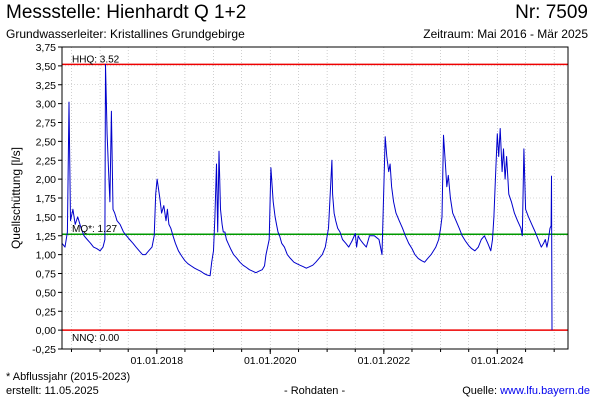  Describe the element at coordinates (96, 199) in the screenshot. I see `reference-labels: HHQ: 3.52 MQ*: 1.27 NNQ: 0.00` at that location.